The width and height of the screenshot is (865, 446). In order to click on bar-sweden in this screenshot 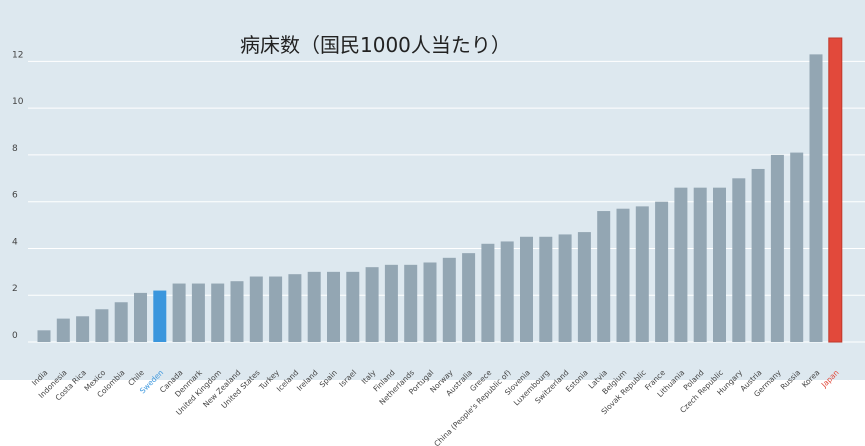, I will do `click(160, 316)`.